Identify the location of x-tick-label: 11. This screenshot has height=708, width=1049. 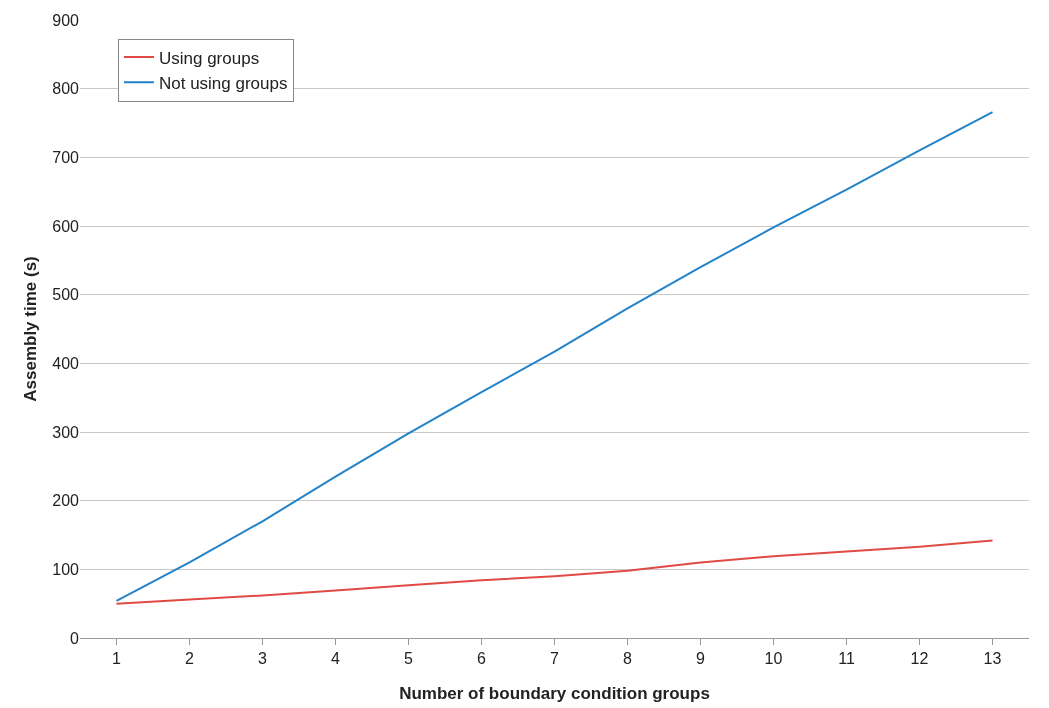
(846, 659).